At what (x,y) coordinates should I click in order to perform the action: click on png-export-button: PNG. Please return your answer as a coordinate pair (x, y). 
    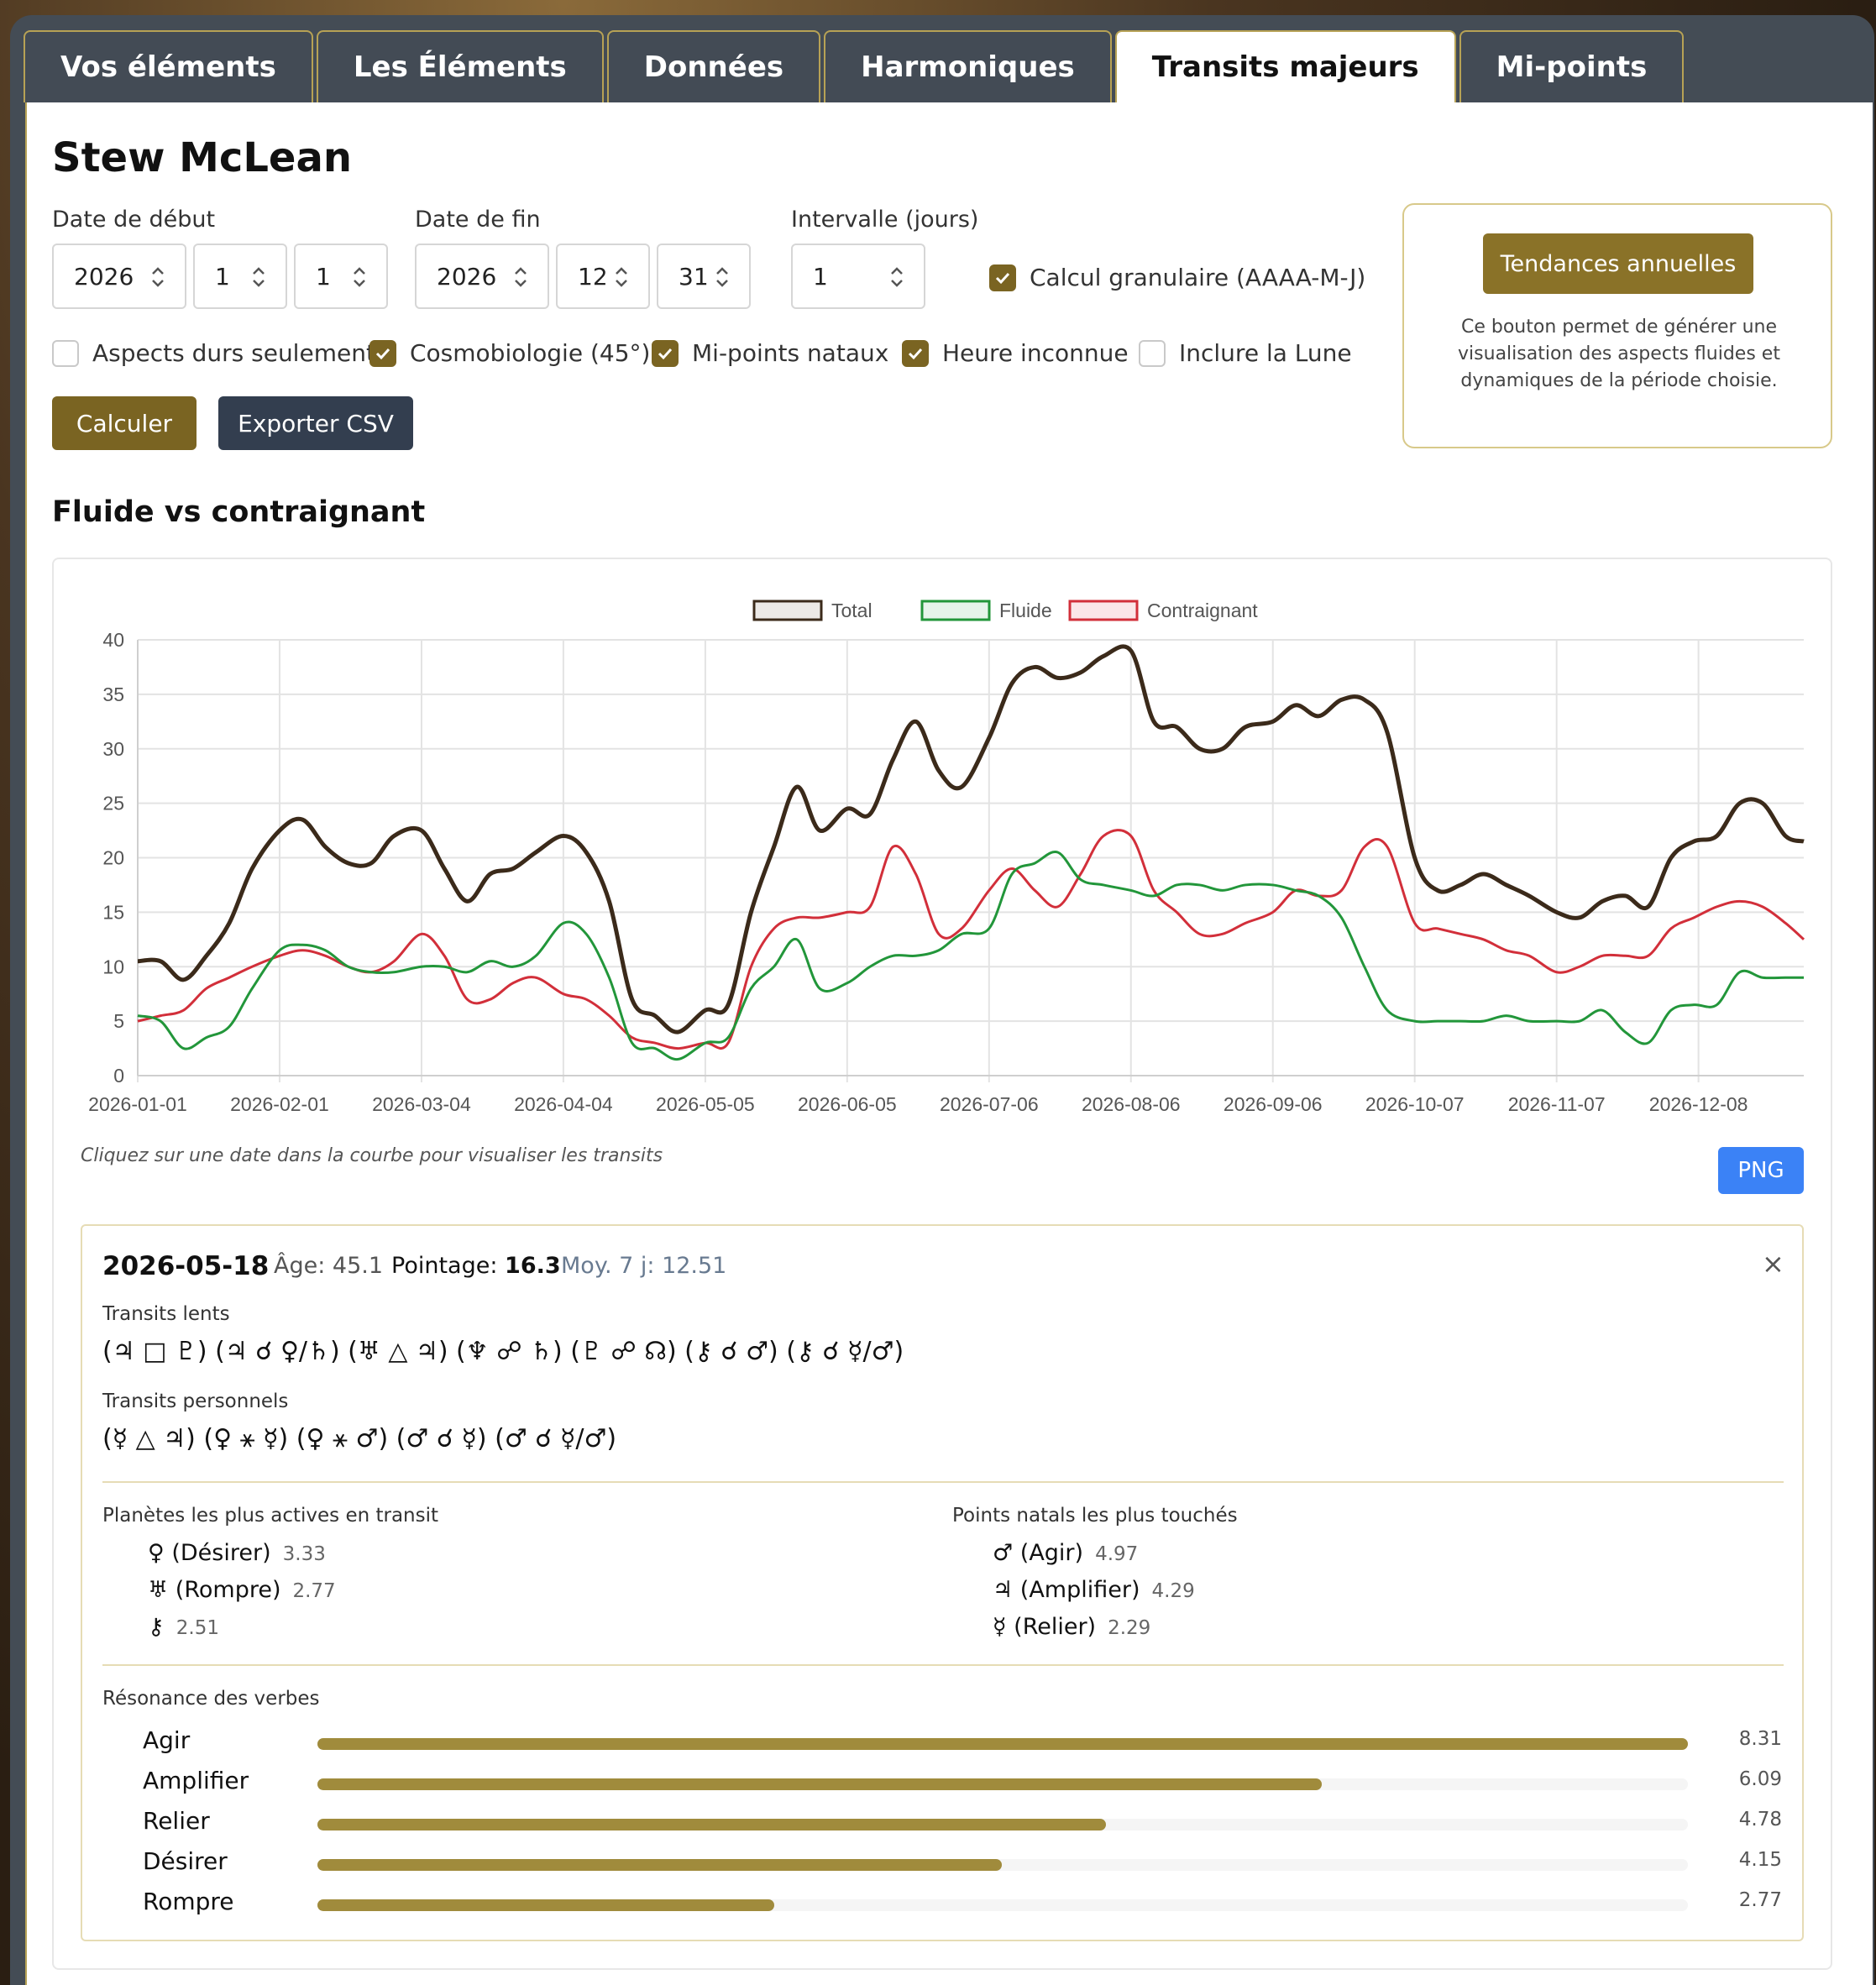
    Looking at the image, I should click on (1761, 1170).